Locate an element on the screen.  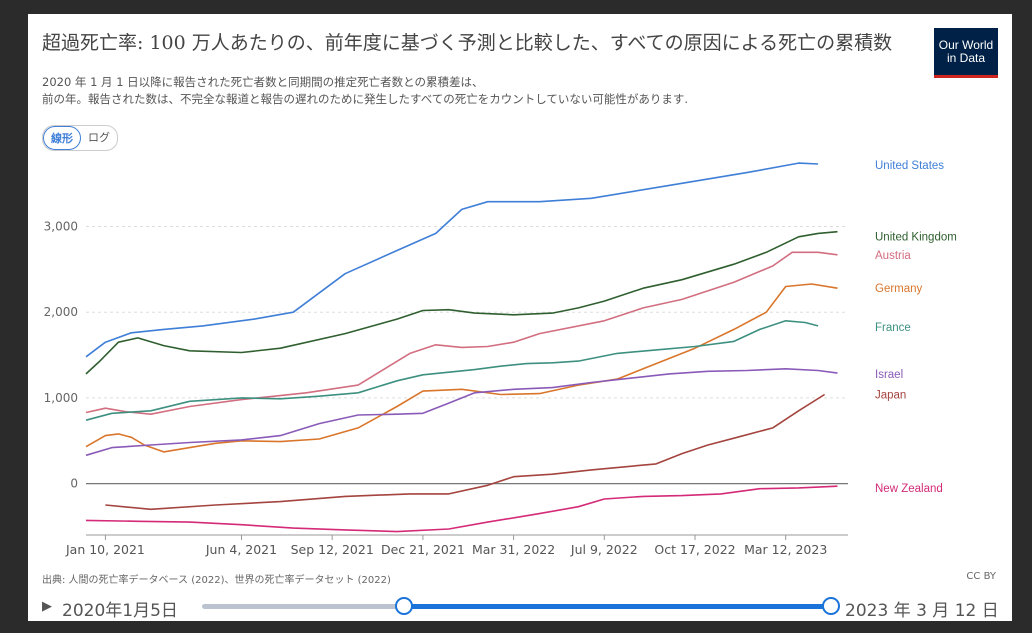
series-label-france: France is located at coordinates (893, 328).